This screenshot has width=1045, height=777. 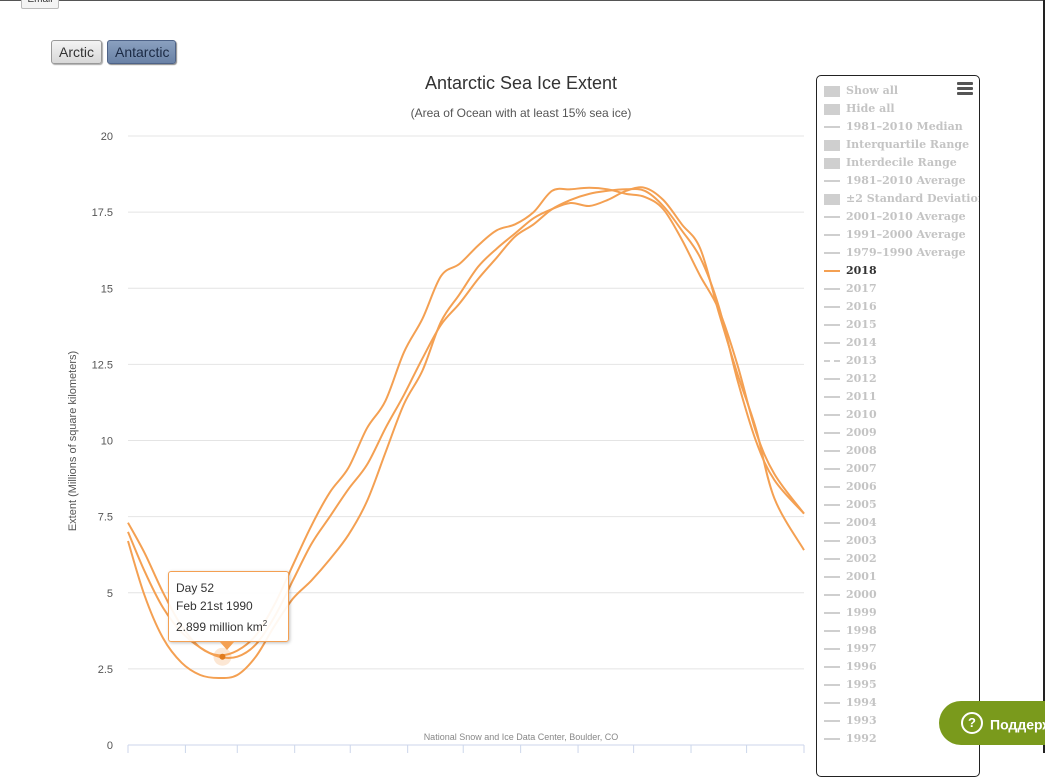 I want to click on legend-item: 2003, so click(x=899, y=541).